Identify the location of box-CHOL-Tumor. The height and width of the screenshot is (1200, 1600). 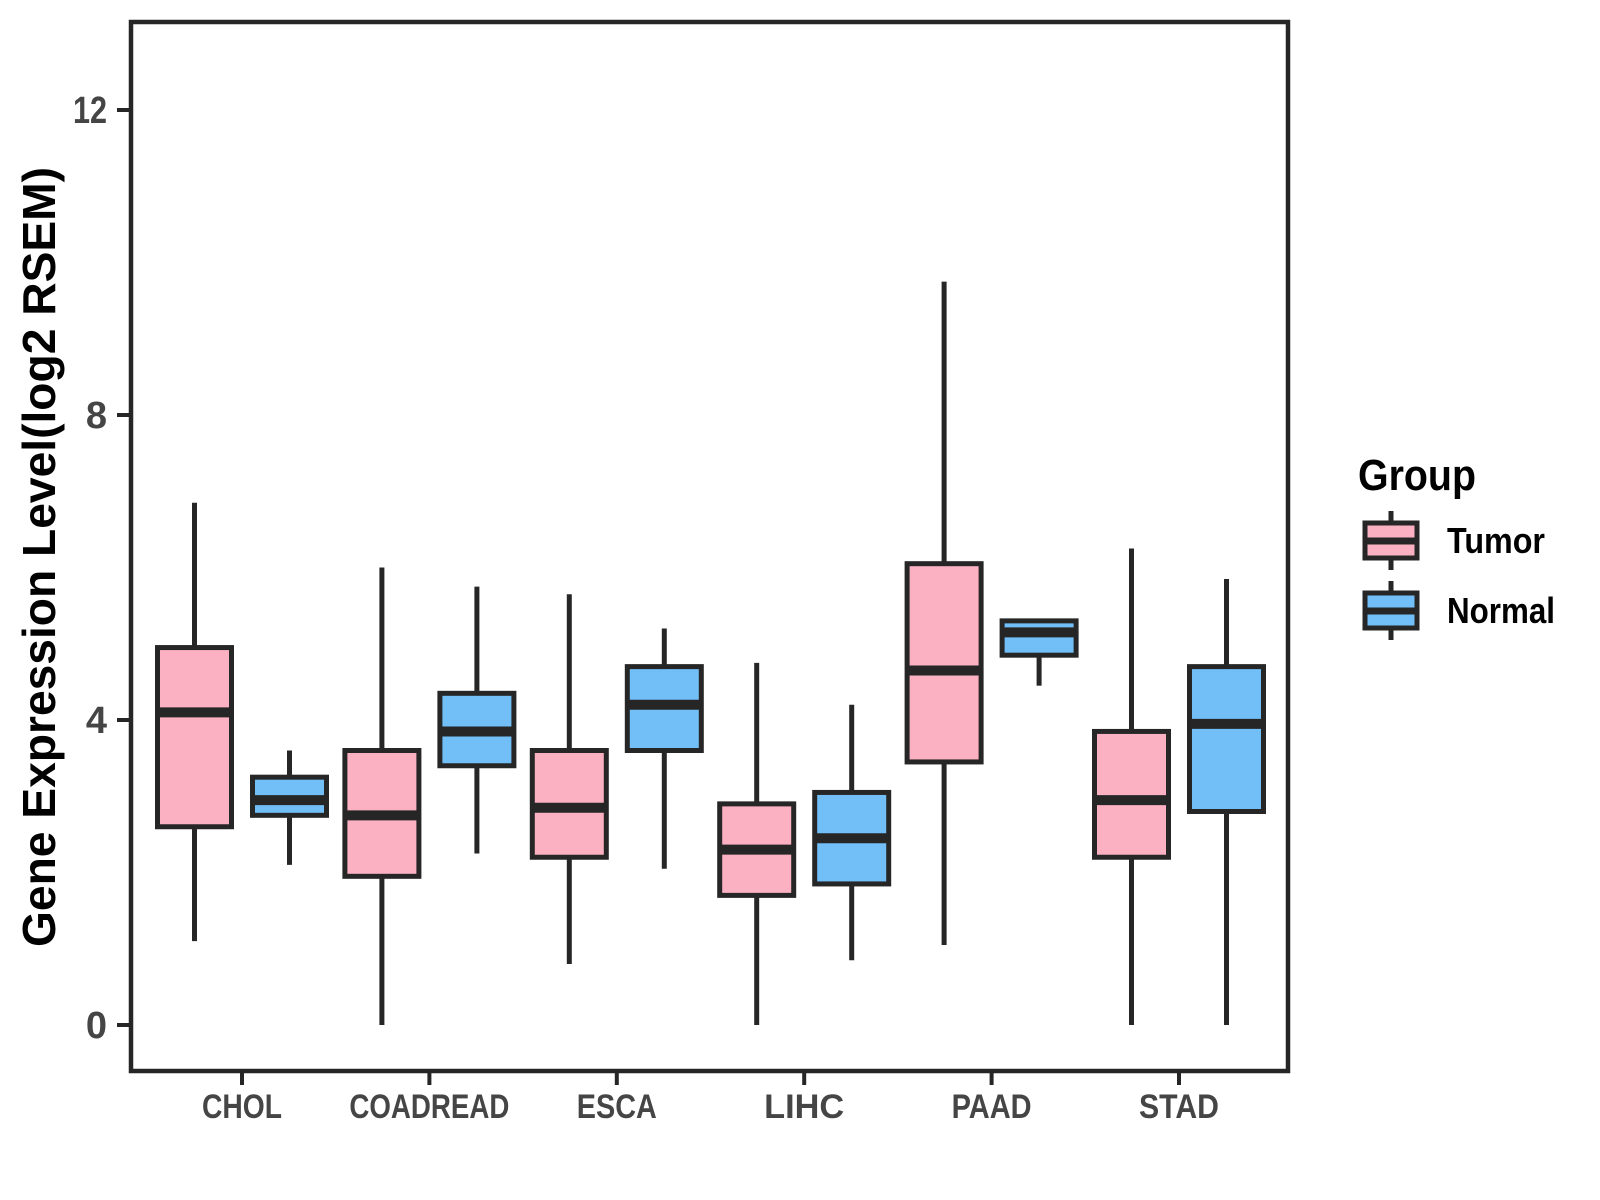
(194, 737).